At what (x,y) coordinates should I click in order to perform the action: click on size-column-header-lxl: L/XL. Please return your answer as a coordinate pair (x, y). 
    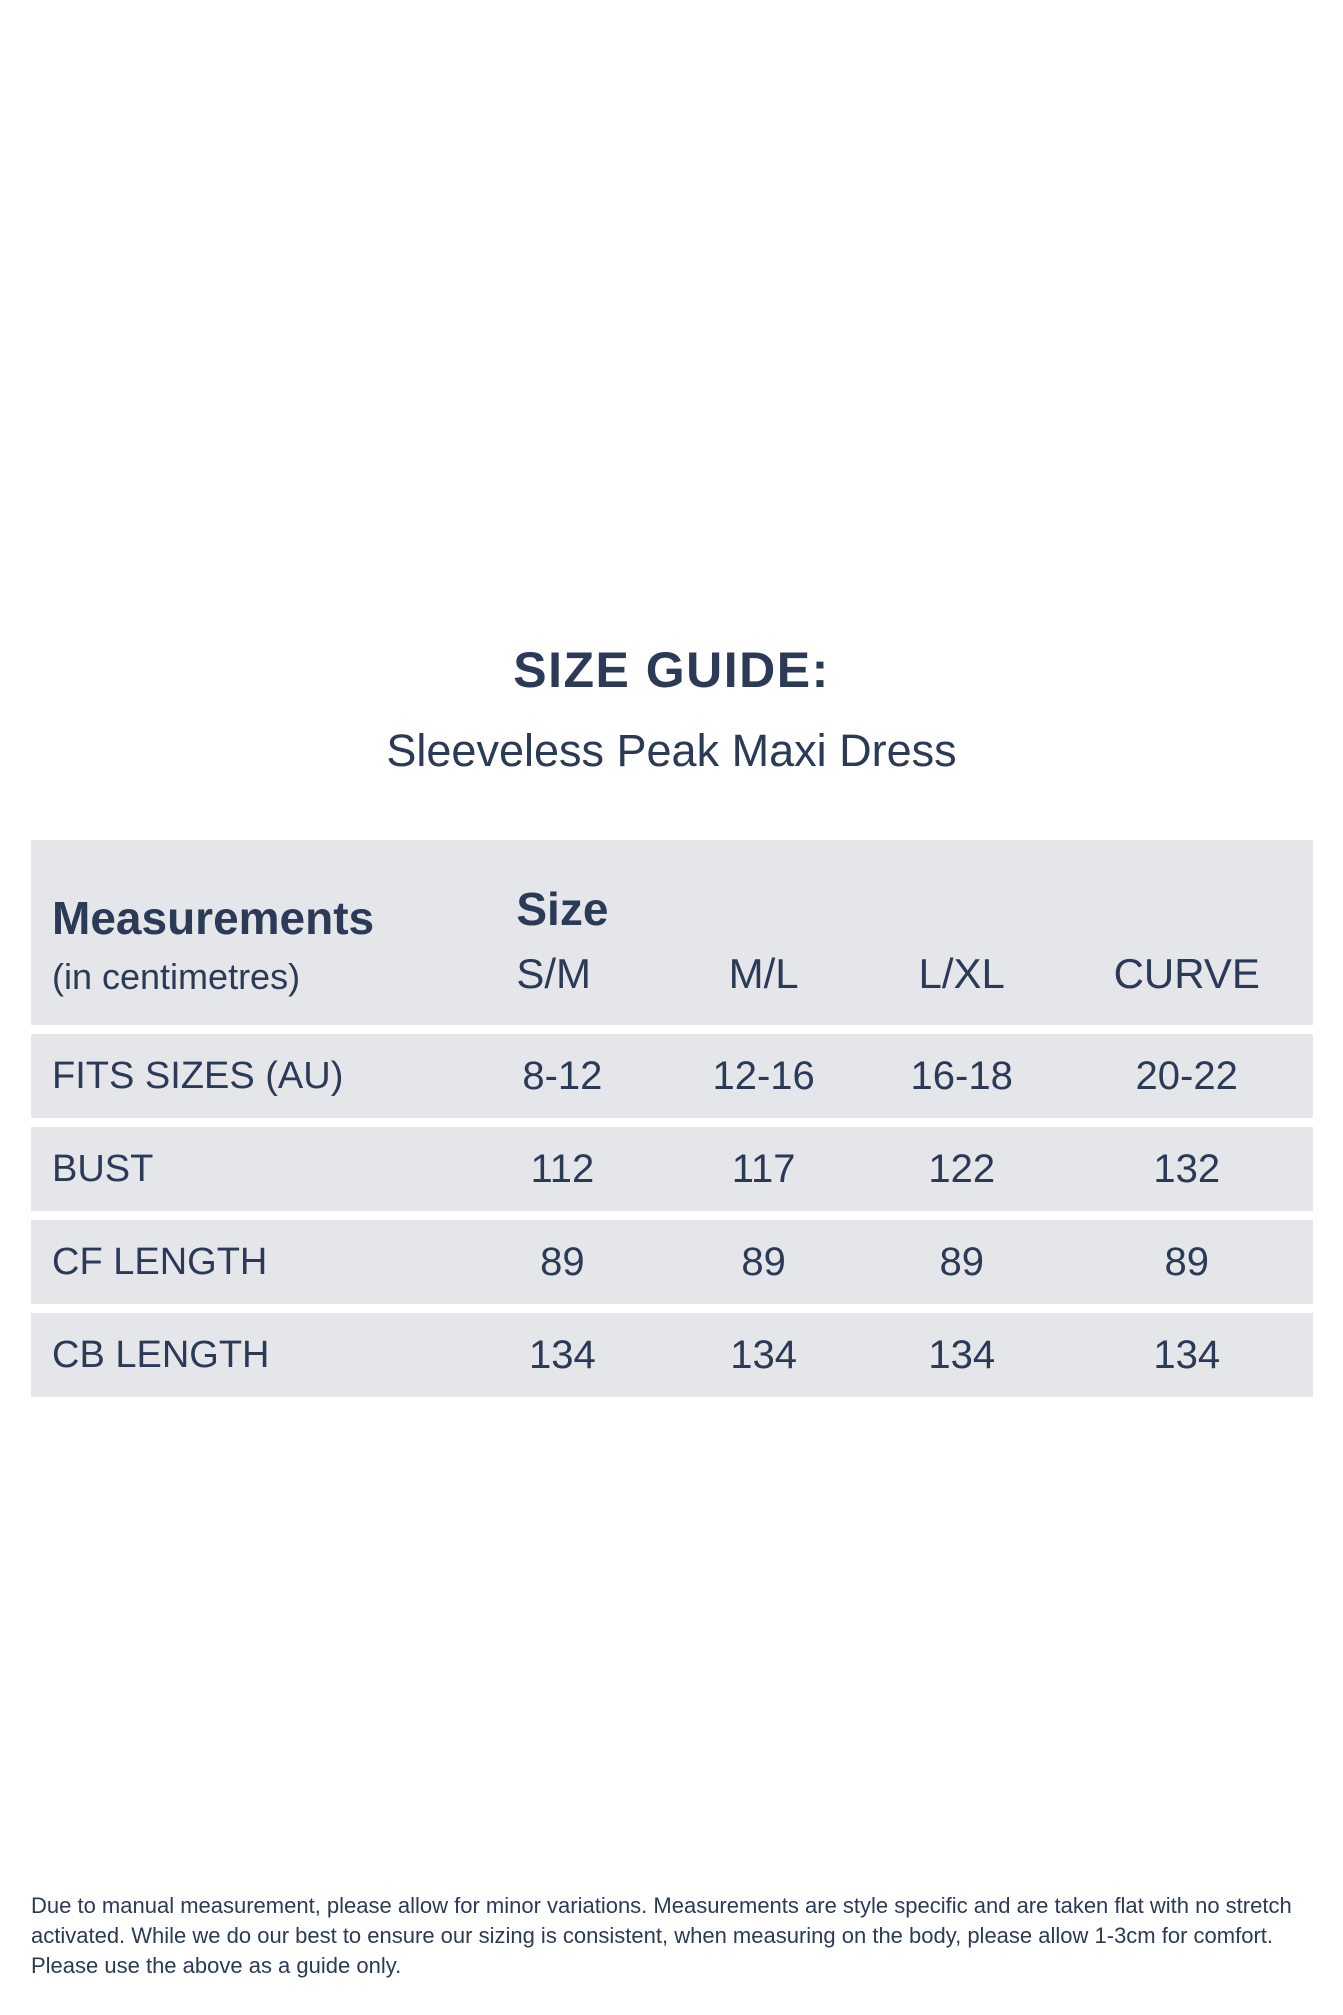
    Looking at the image, I should click on (962, 932).